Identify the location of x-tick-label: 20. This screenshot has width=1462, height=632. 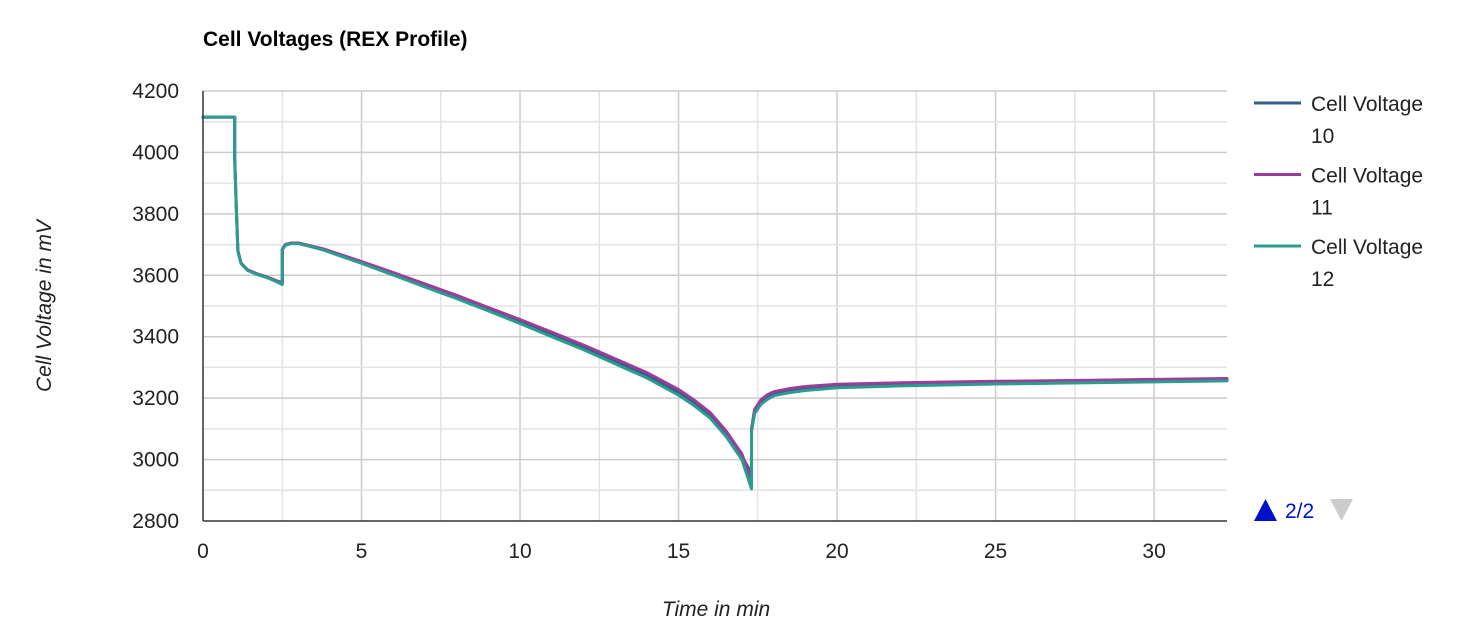
(836, 551).